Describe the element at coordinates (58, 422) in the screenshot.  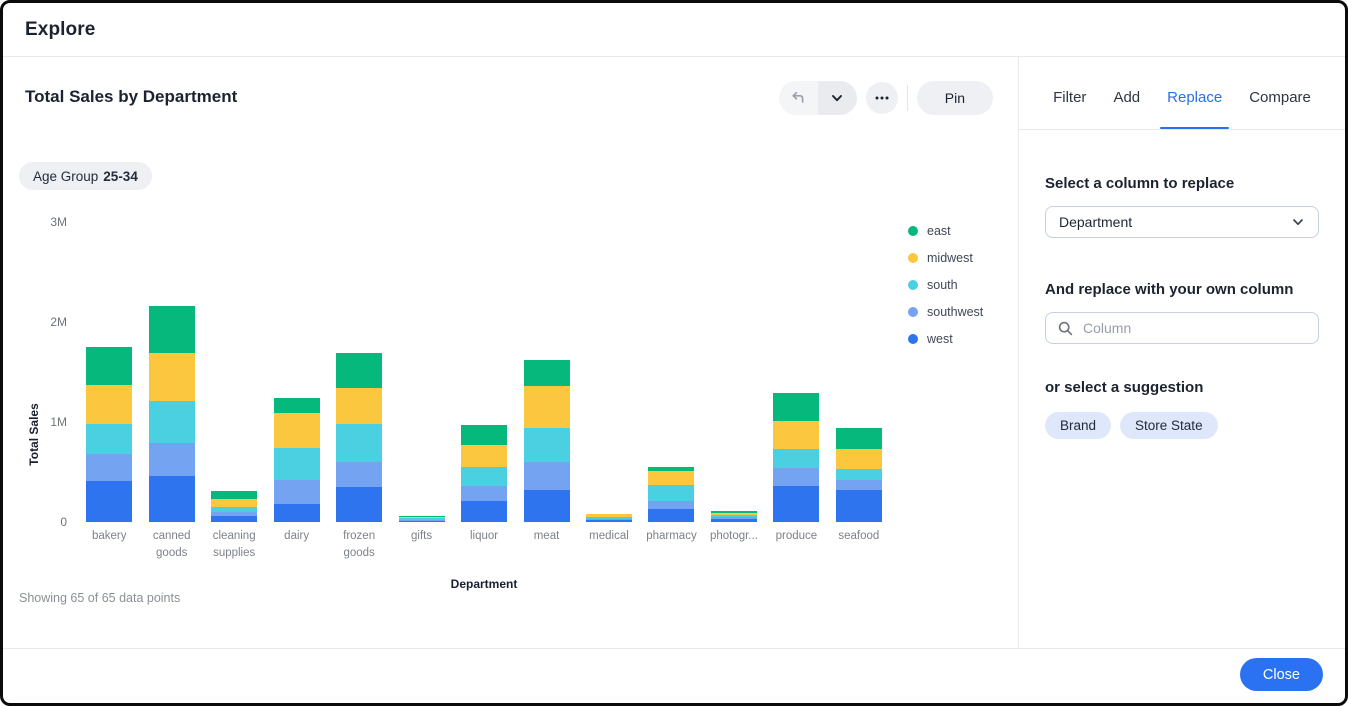
I see `y-tick-1M: 1M` at that location.